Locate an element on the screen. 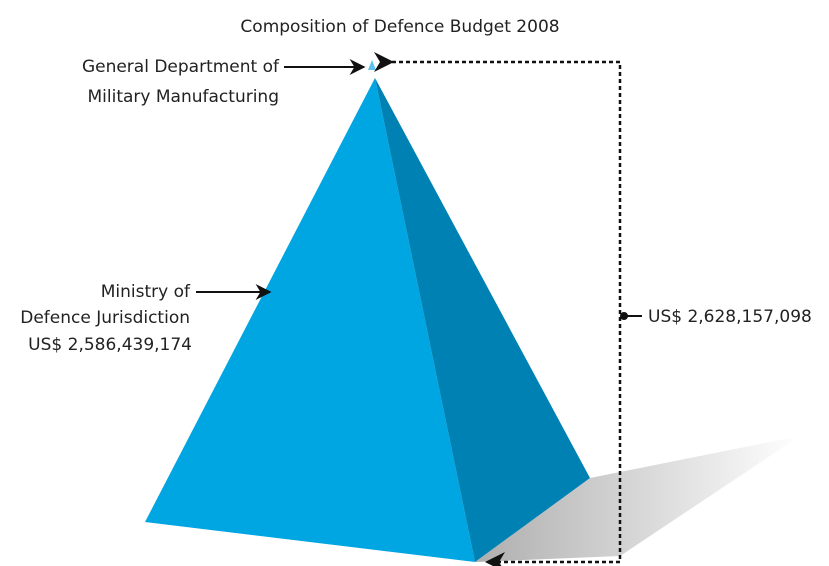  connector-dot is located at coordinates (624, 316).